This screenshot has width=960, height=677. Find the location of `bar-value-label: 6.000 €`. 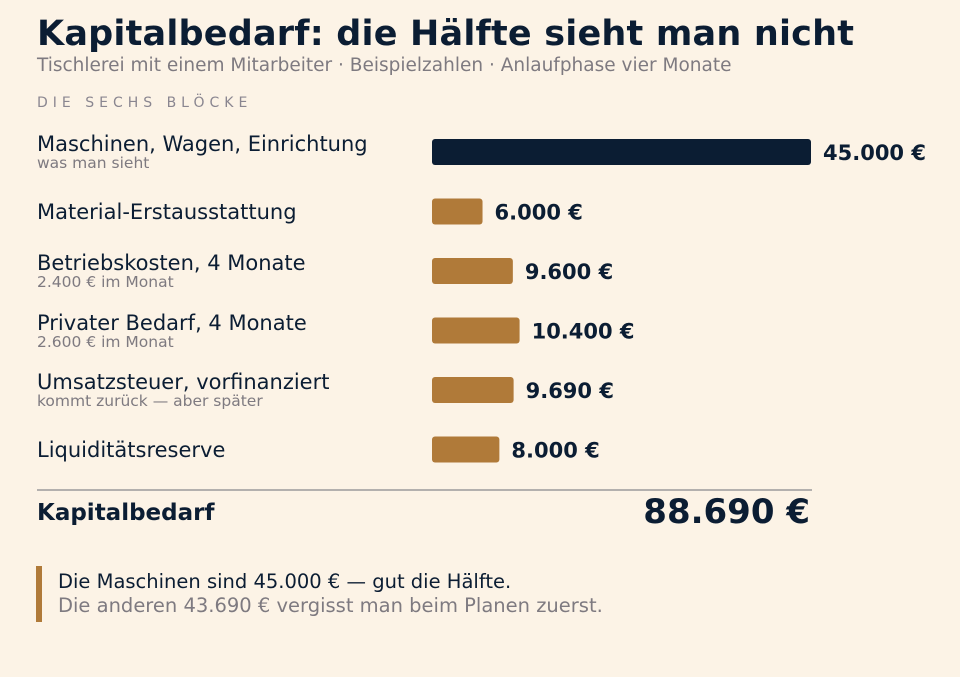

bar-value-label: 6.000 € is located at coordinates (539, 213).